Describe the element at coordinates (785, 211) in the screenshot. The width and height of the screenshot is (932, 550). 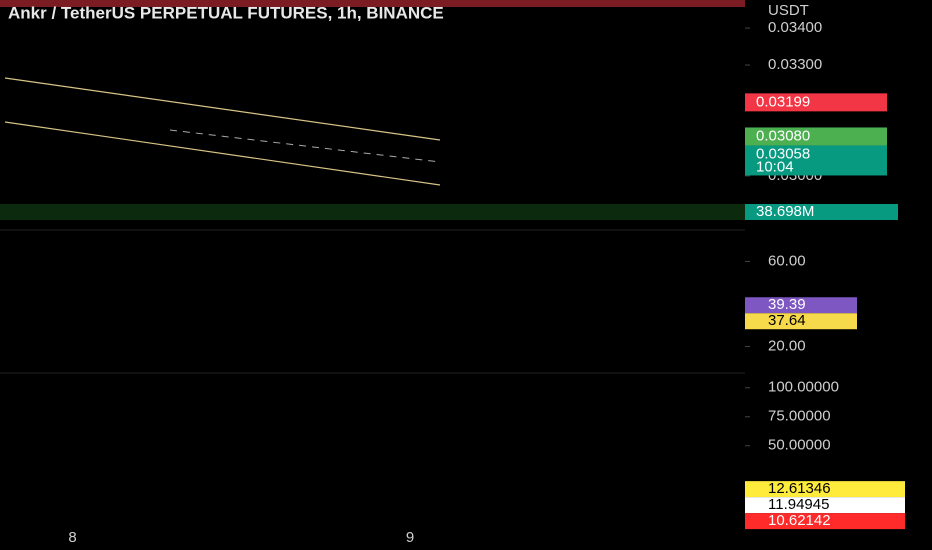
I see `volume-label: 38.698M` at that location.